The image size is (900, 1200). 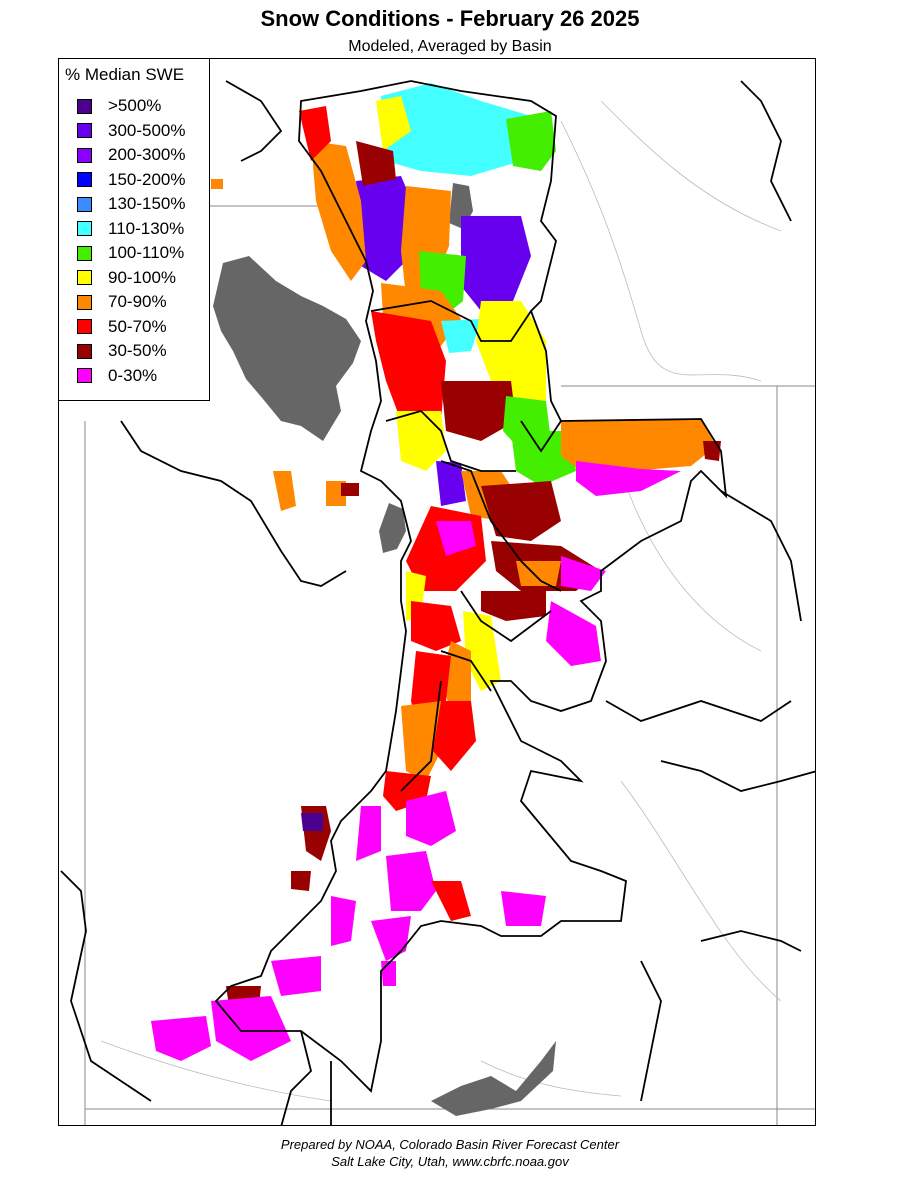 I want to click on great-salt-lake, so click(x=287, y=348).